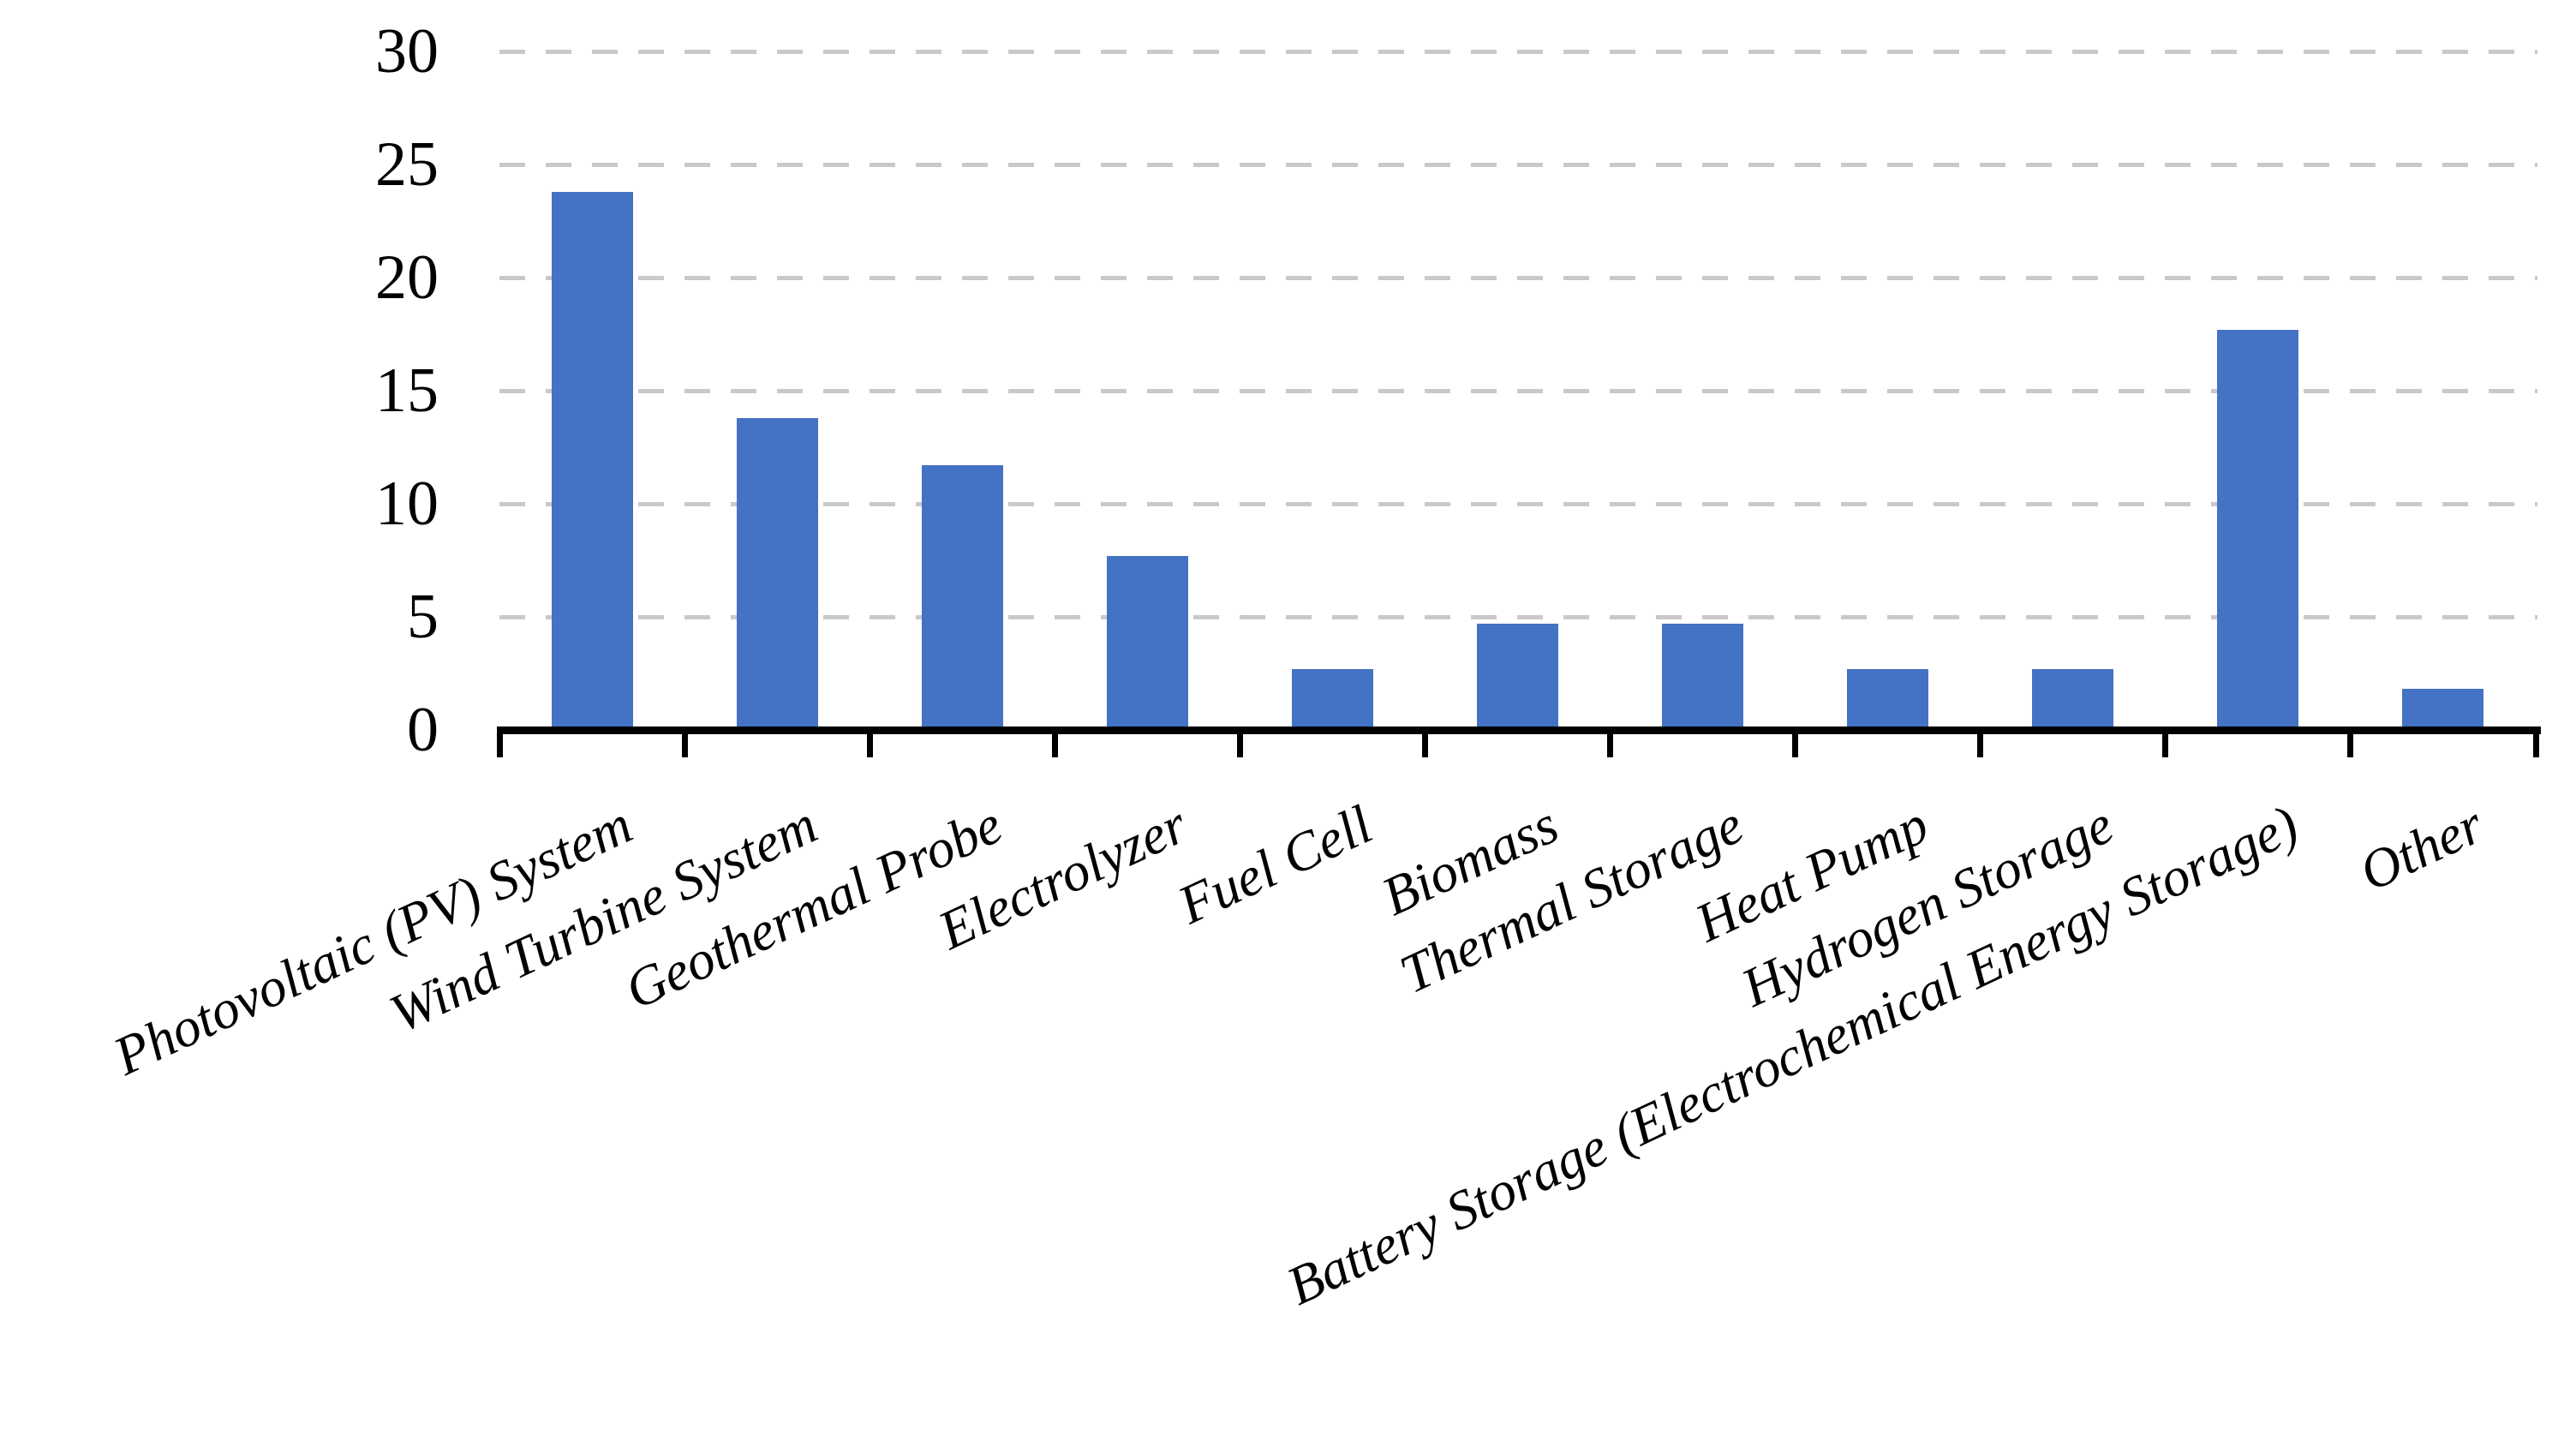 The width and height of the screenshot is (2576, 1447). Describe the element at coordinates (407, 51) in the screenshot. I see `y-tick-label-30: 30` at that location.